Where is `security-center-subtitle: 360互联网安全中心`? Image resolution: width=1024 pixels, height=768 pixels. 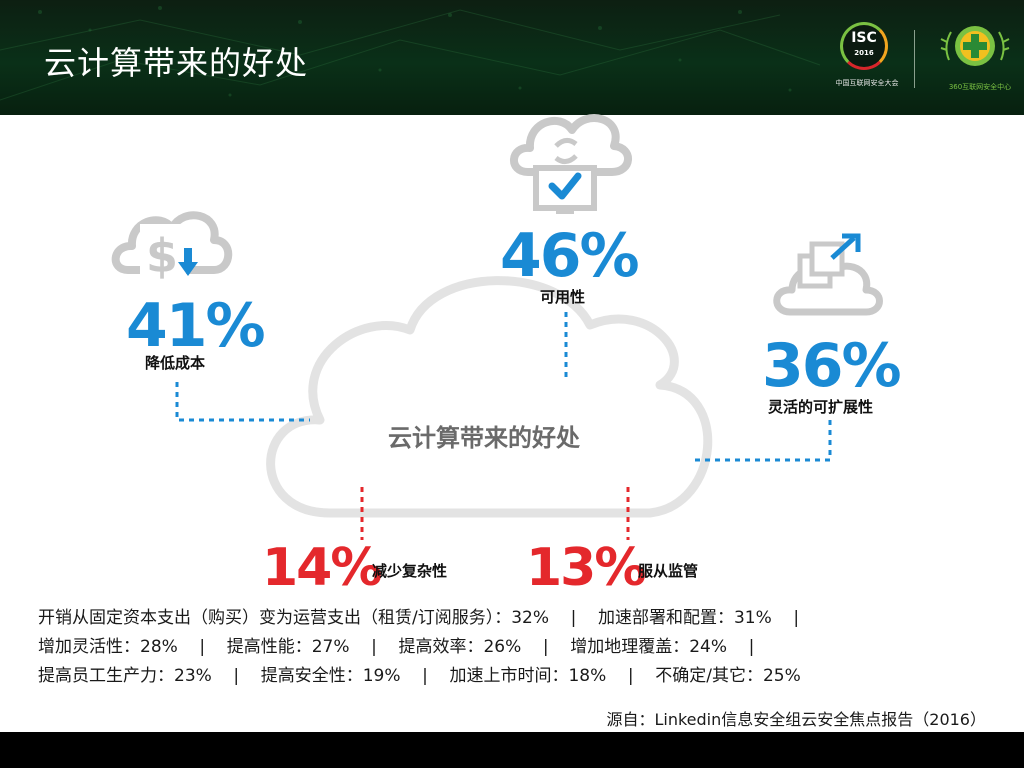 security-center-subtitle: 360互联网安全中心 is located at coordinates (980, 87).